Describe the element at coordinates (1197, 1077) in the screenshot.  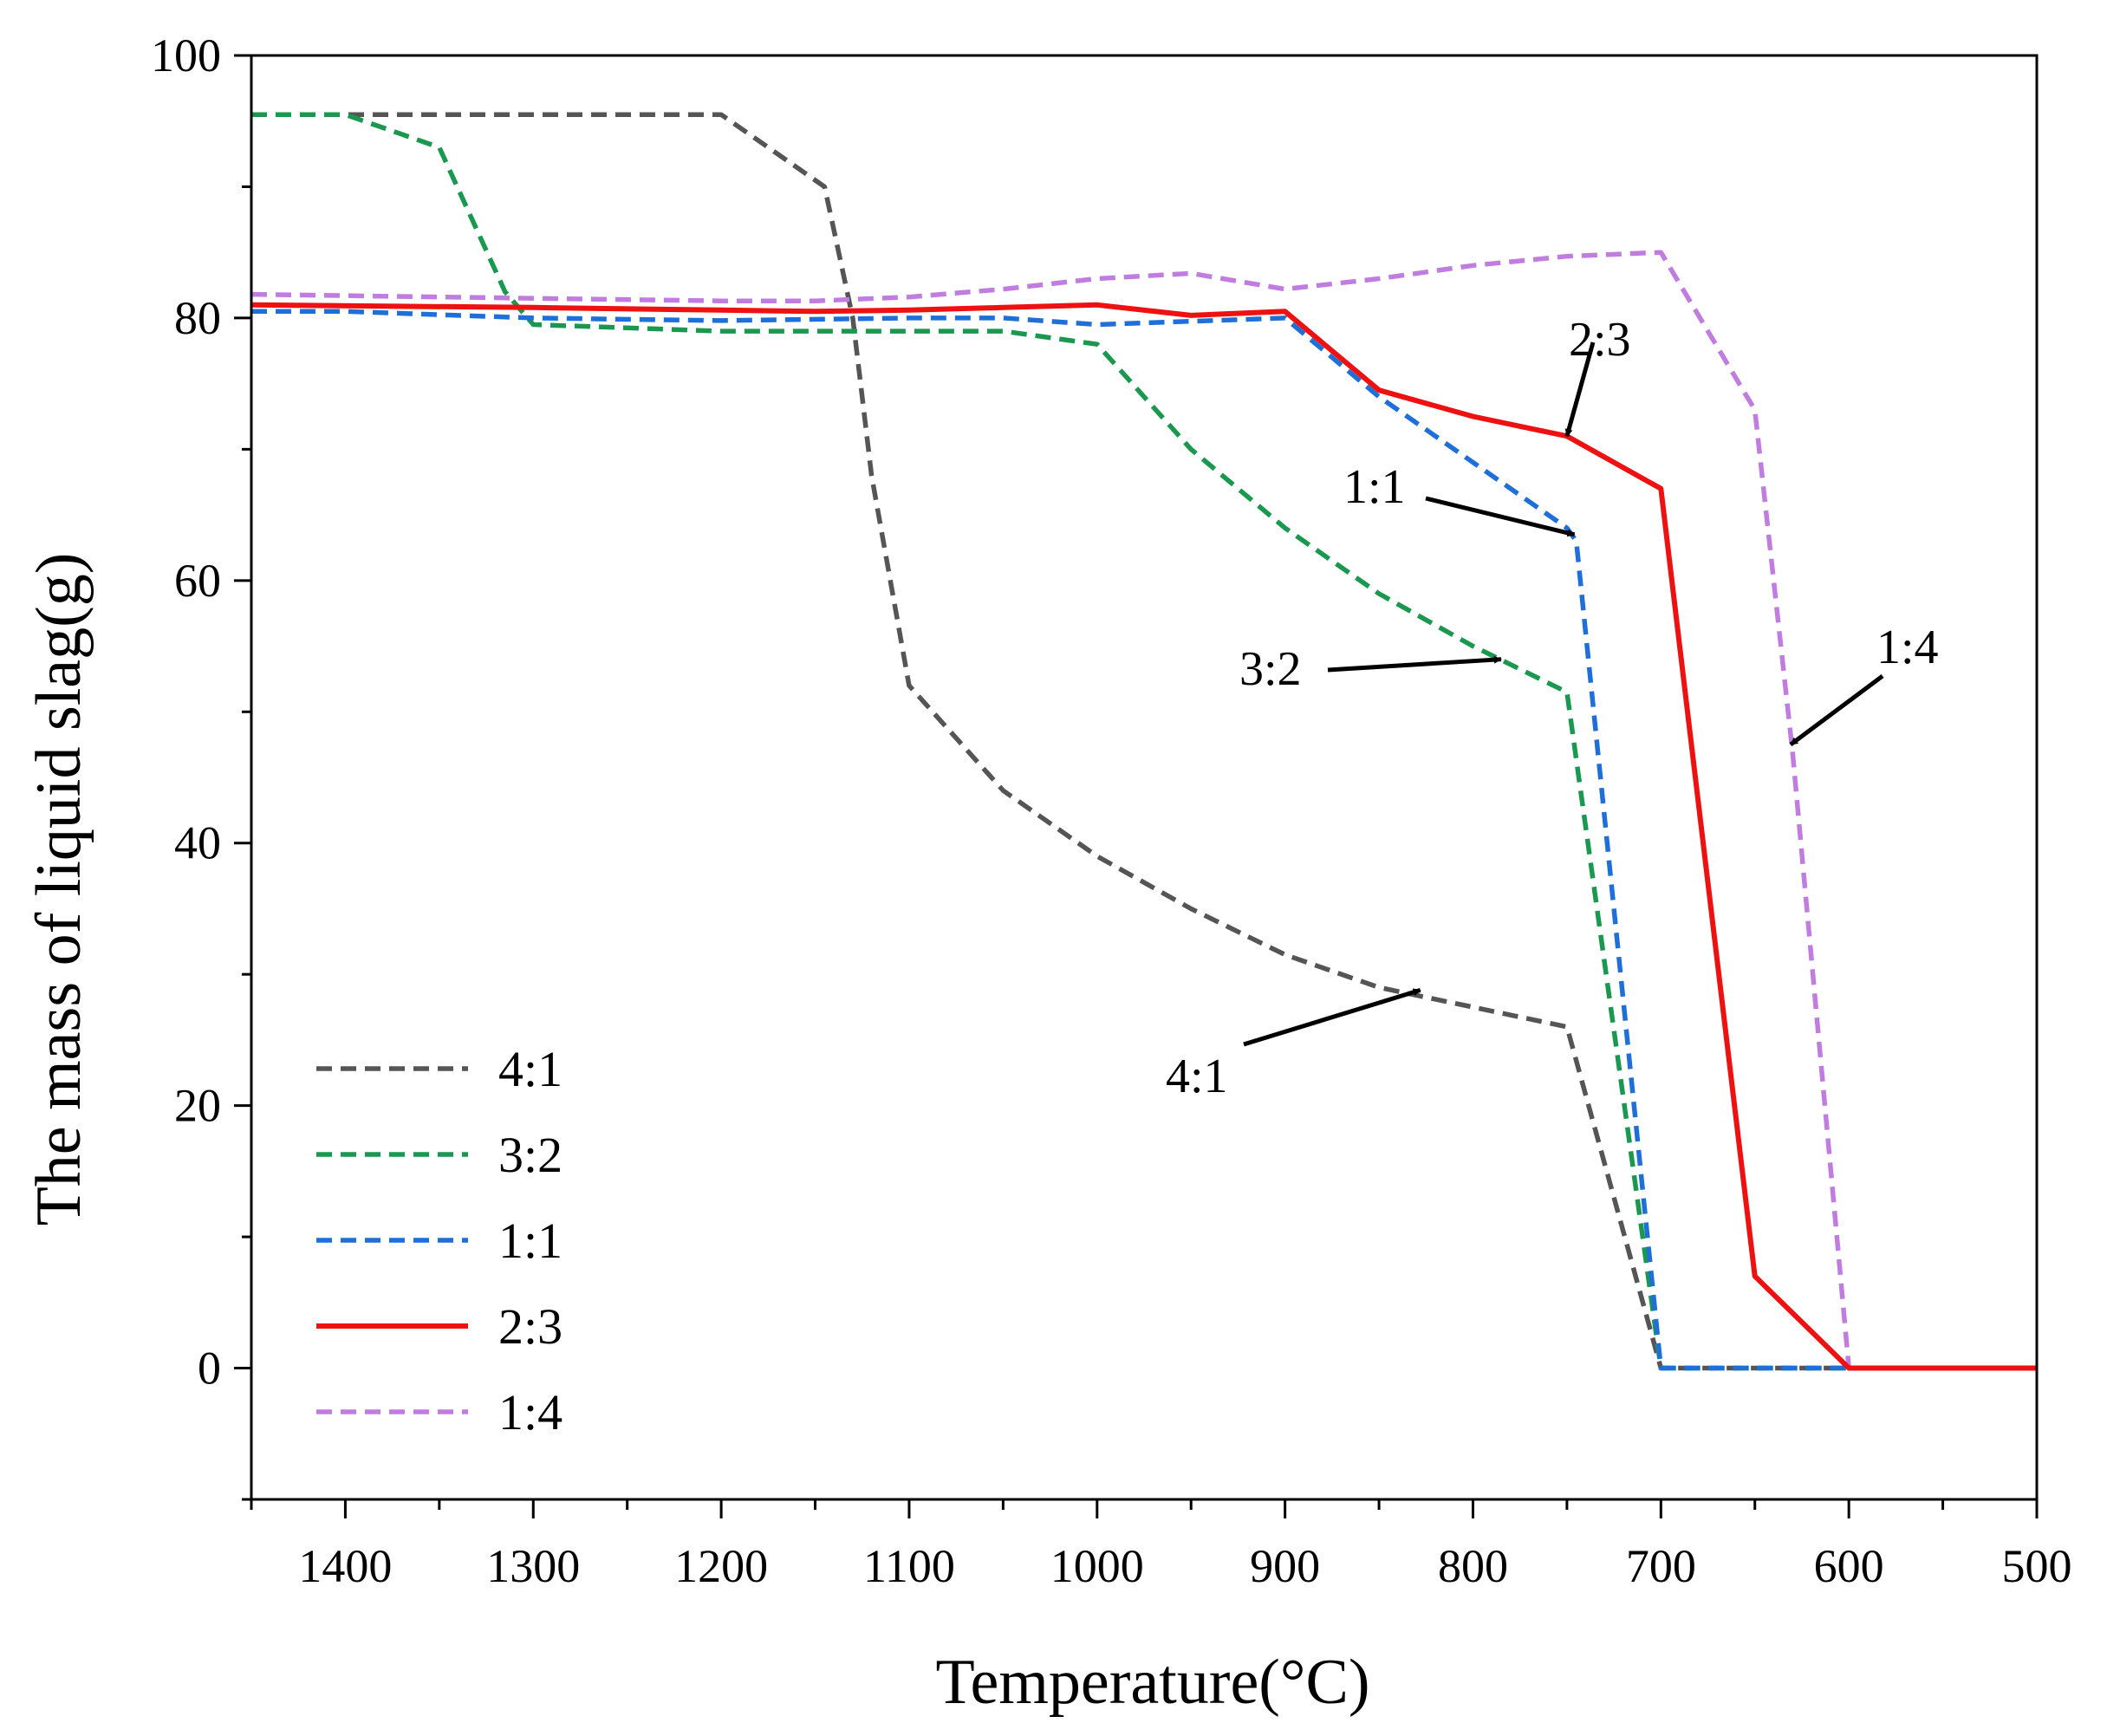
I see `annotation-label-4-1: 4:1` at that location.